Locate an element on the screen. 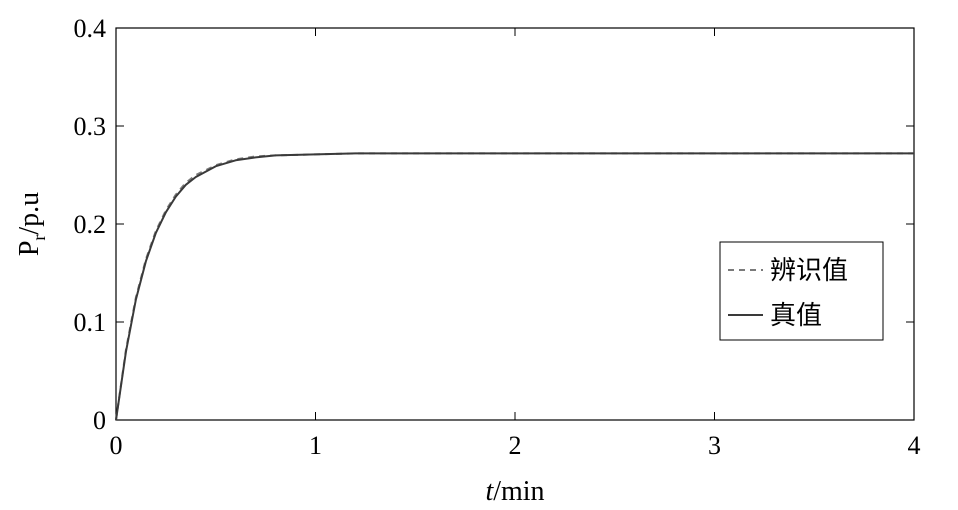  legend: 辨识值 真值 is located at coordinates (801, 291).